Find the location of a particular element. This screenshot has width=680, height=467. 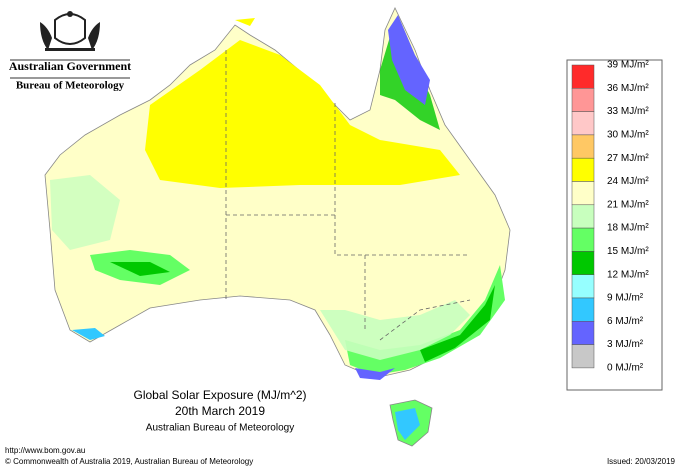

legend-label: 27 MJ/m² is located at coordinates (628, 158).